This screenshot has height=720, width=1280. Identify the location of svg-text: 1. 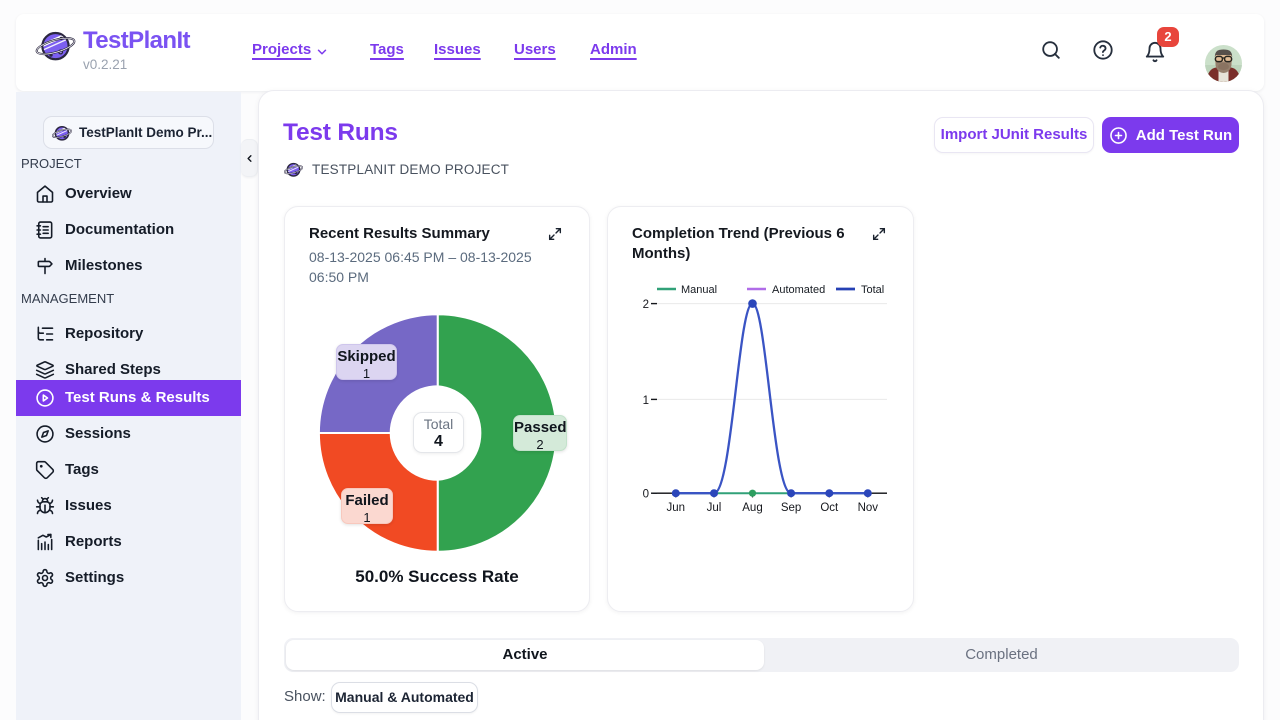
(646, 401).